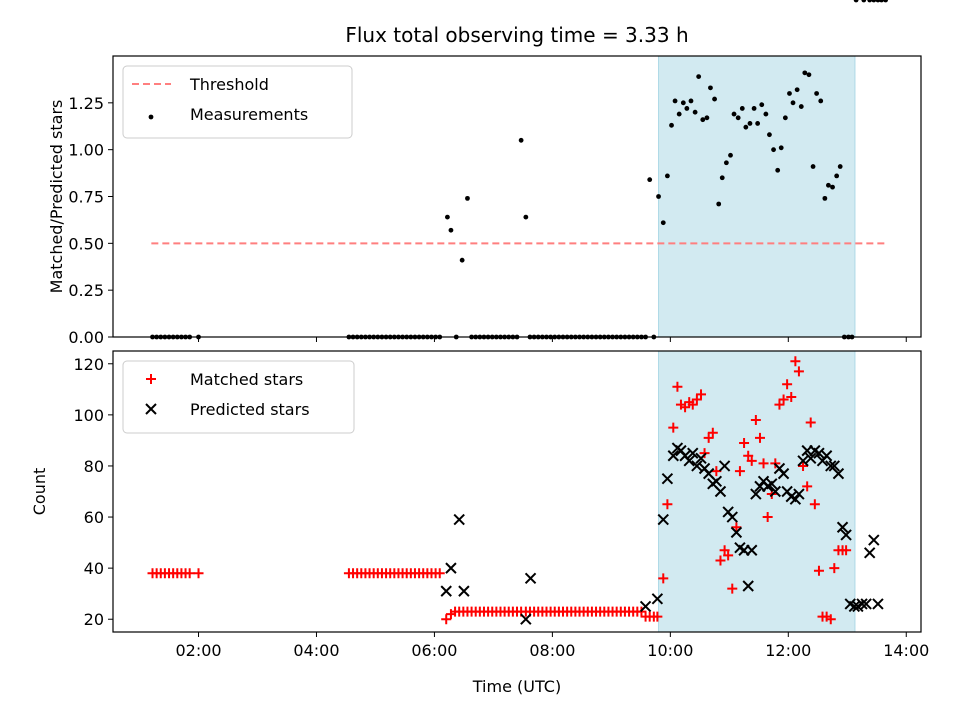 The height and width of the screenshot is (720, 960). Describe the element at coordinates (198, 650) in the screenshot. I see `x-tick-label: 02:00` at that location.